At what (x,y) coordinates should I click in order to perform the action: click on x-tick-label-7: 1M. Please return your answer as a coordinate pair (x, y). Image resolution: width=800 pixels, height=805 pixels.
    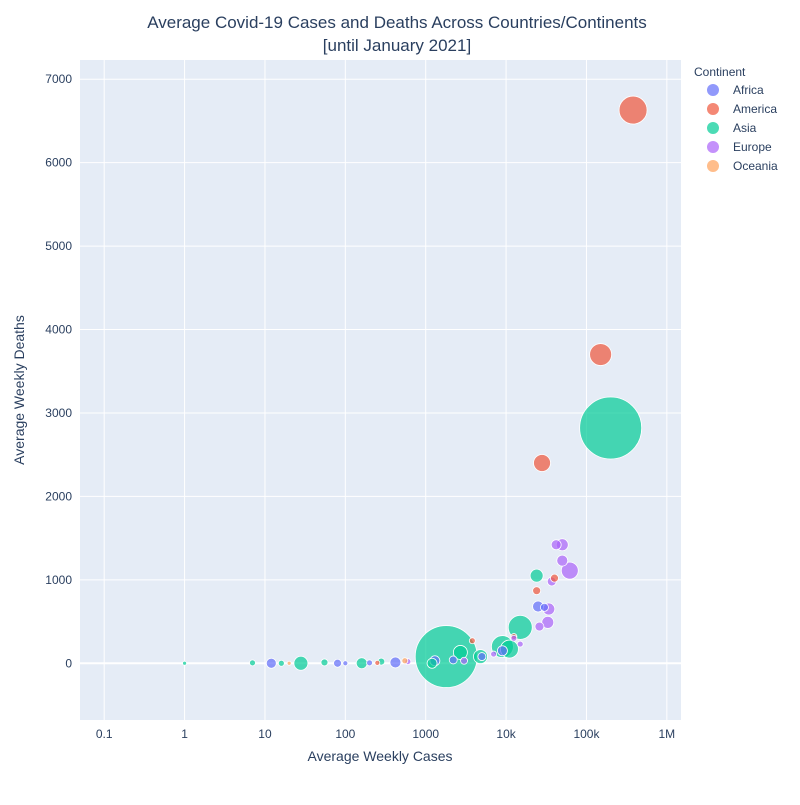
    Looking at the image, I should click on (667, 734).